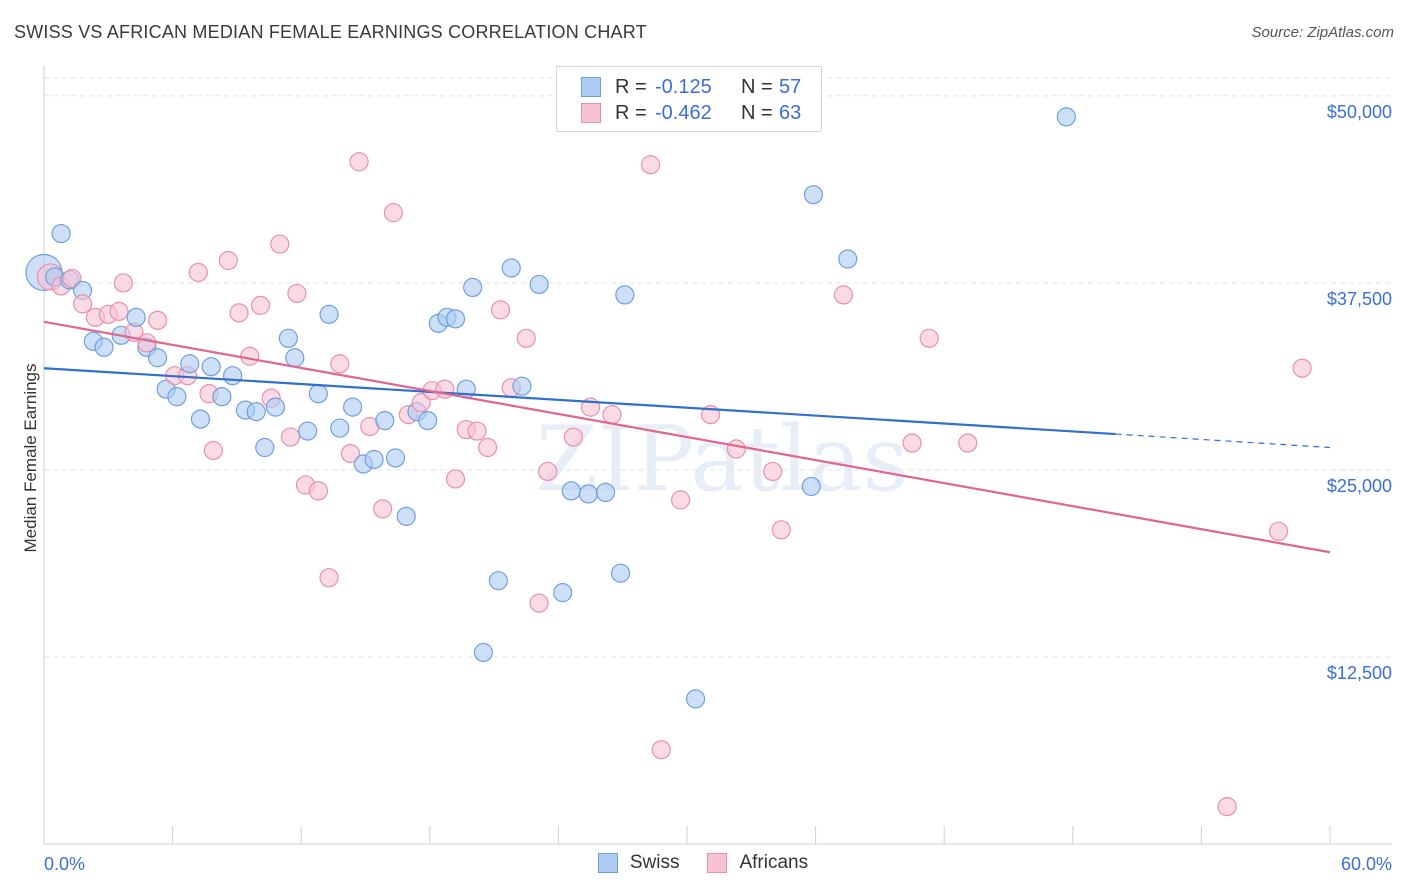 Image resolution: width=1406 pixels, height=892 pixels. I want to click on legend-n-label: N =, so click(757, 86).